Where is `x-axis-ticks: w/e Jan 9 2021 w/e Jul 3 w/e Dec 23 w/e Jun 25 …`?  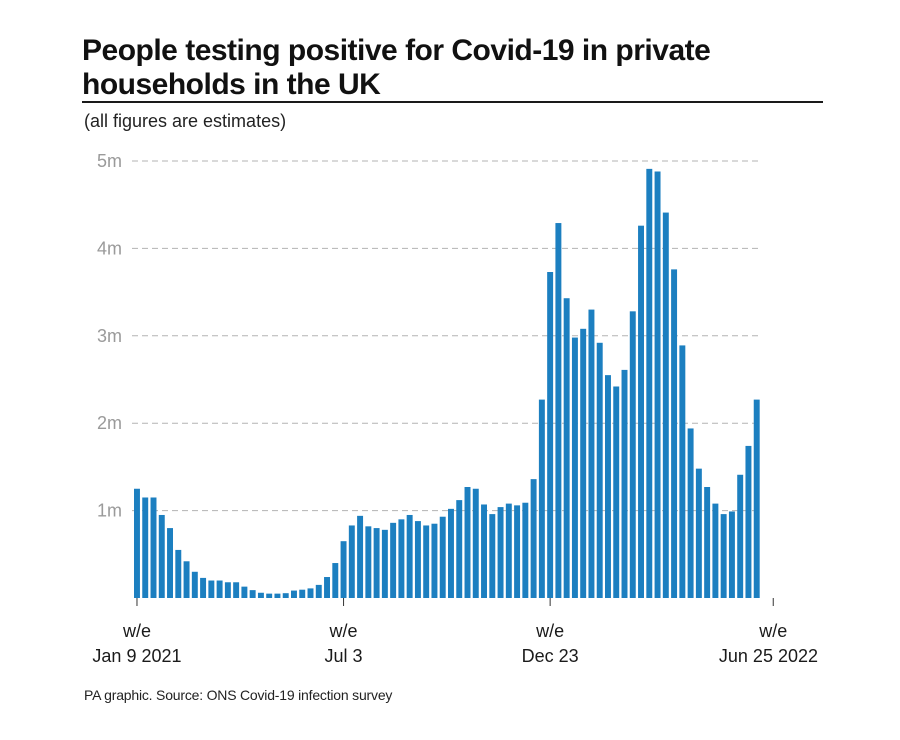
x-axis-ticks: w/e Jan 9 2021 w/e Jul 3 w/e Dec 23 w/e Jun 25 … is located at coordinates (455, 632).